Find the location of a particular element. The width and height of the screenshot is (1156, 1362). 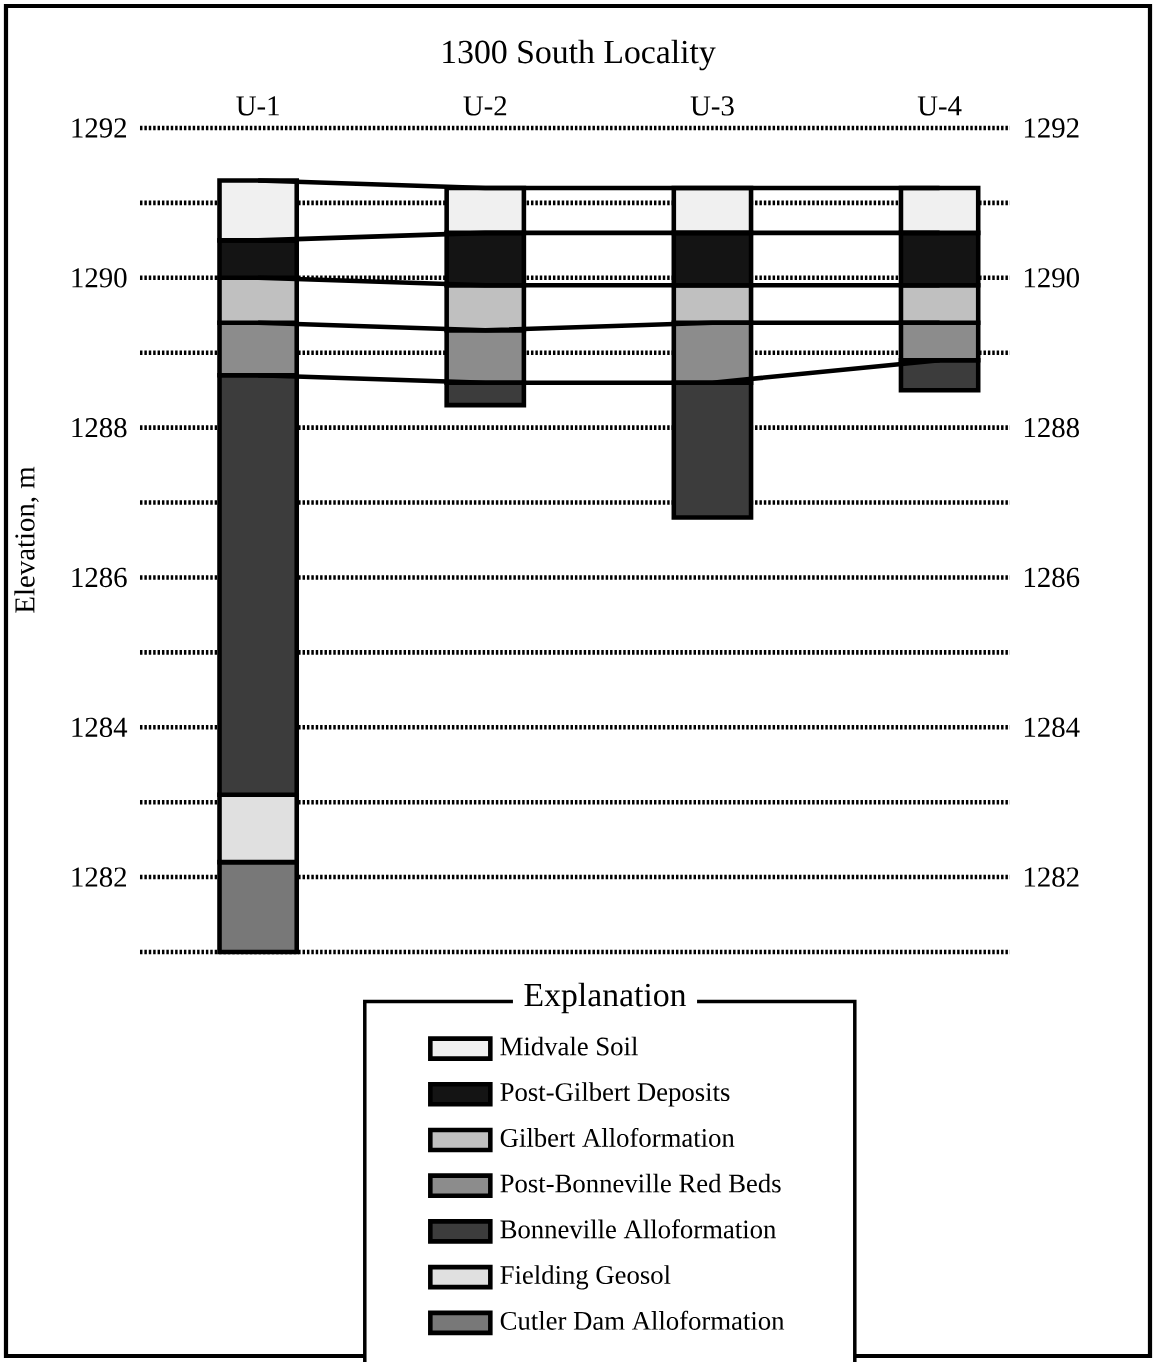

legend-label: Midvale Soil is located at coordinates (569, 1046).